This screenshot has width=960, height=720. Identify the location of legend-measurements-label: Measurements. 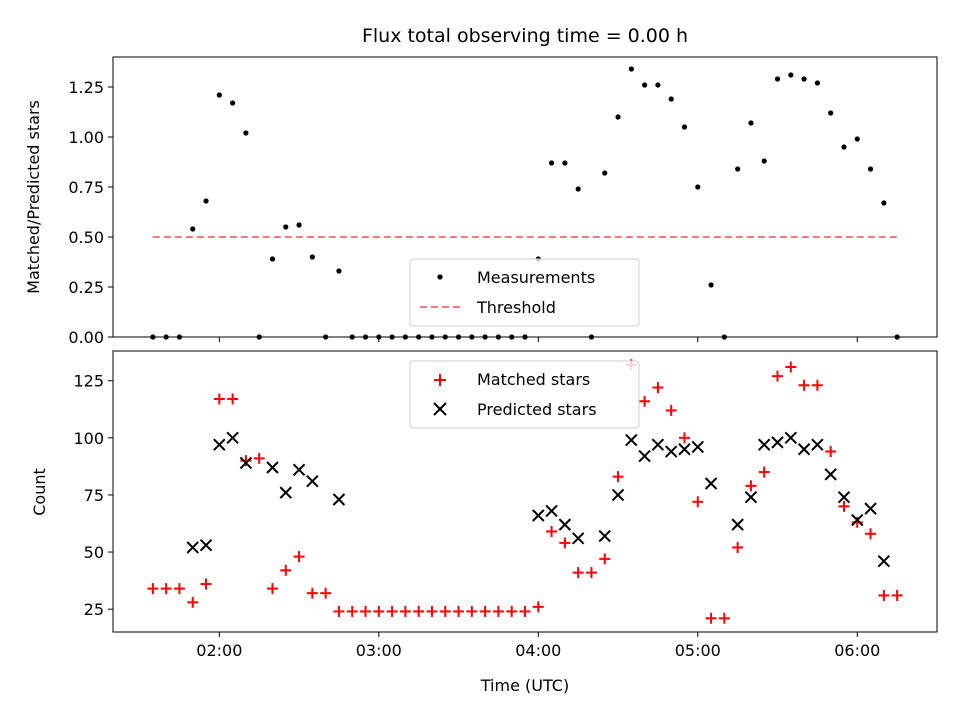
(536, 277).